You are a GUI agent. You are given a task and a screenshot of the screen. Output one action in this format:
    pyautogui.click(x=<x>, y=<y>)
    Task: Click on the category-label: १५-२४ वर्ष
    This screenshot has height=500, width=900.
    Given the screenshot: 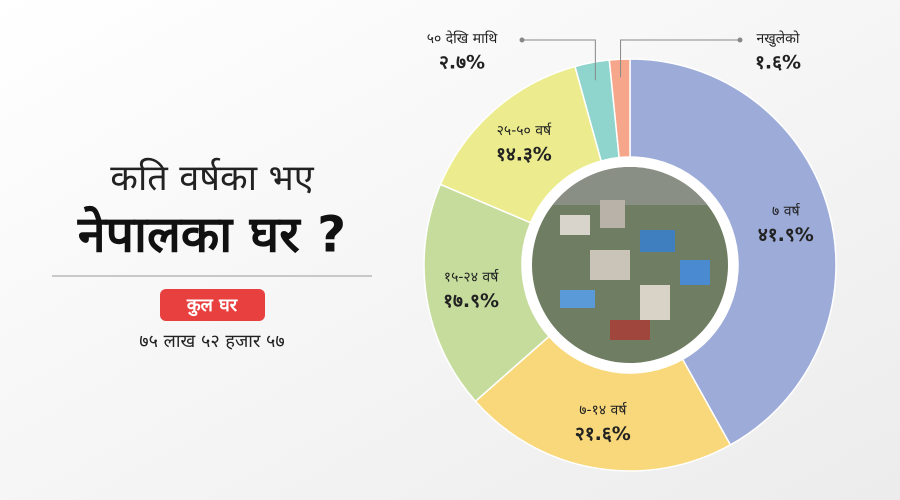 What is the action you would take?
    pyautogui.click(x=471, y=277)
    